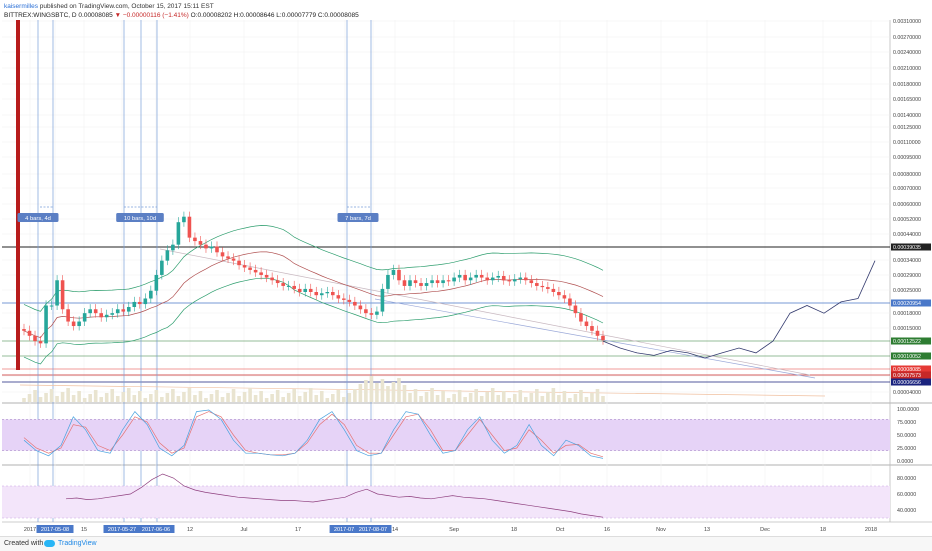  Describe the element at coordinates (907, 383) in the screenshot. I see `price-label: 0.00006656` at that location.